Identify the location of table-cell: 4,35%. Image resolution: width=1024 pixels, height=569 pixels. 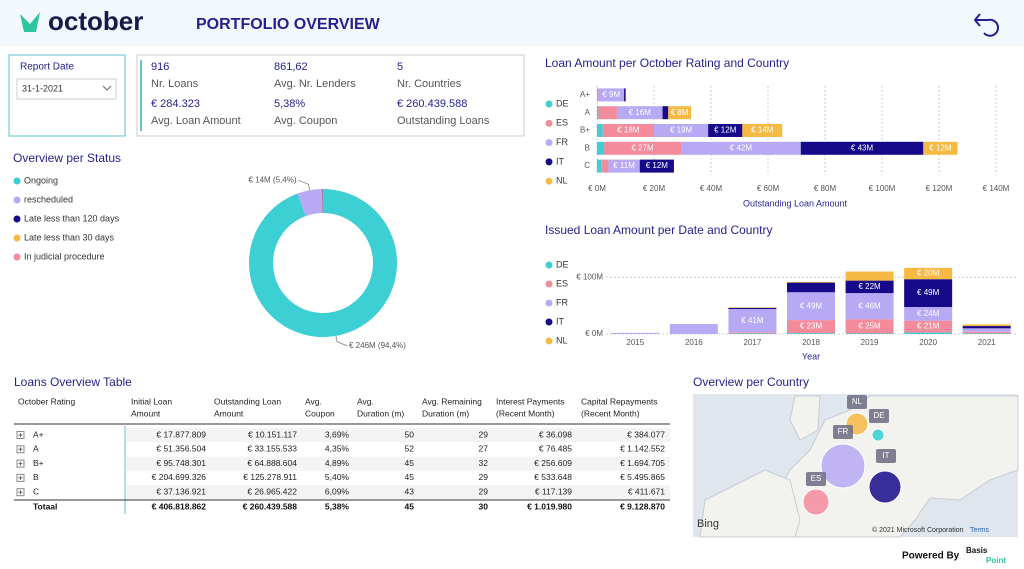
(337, 449).